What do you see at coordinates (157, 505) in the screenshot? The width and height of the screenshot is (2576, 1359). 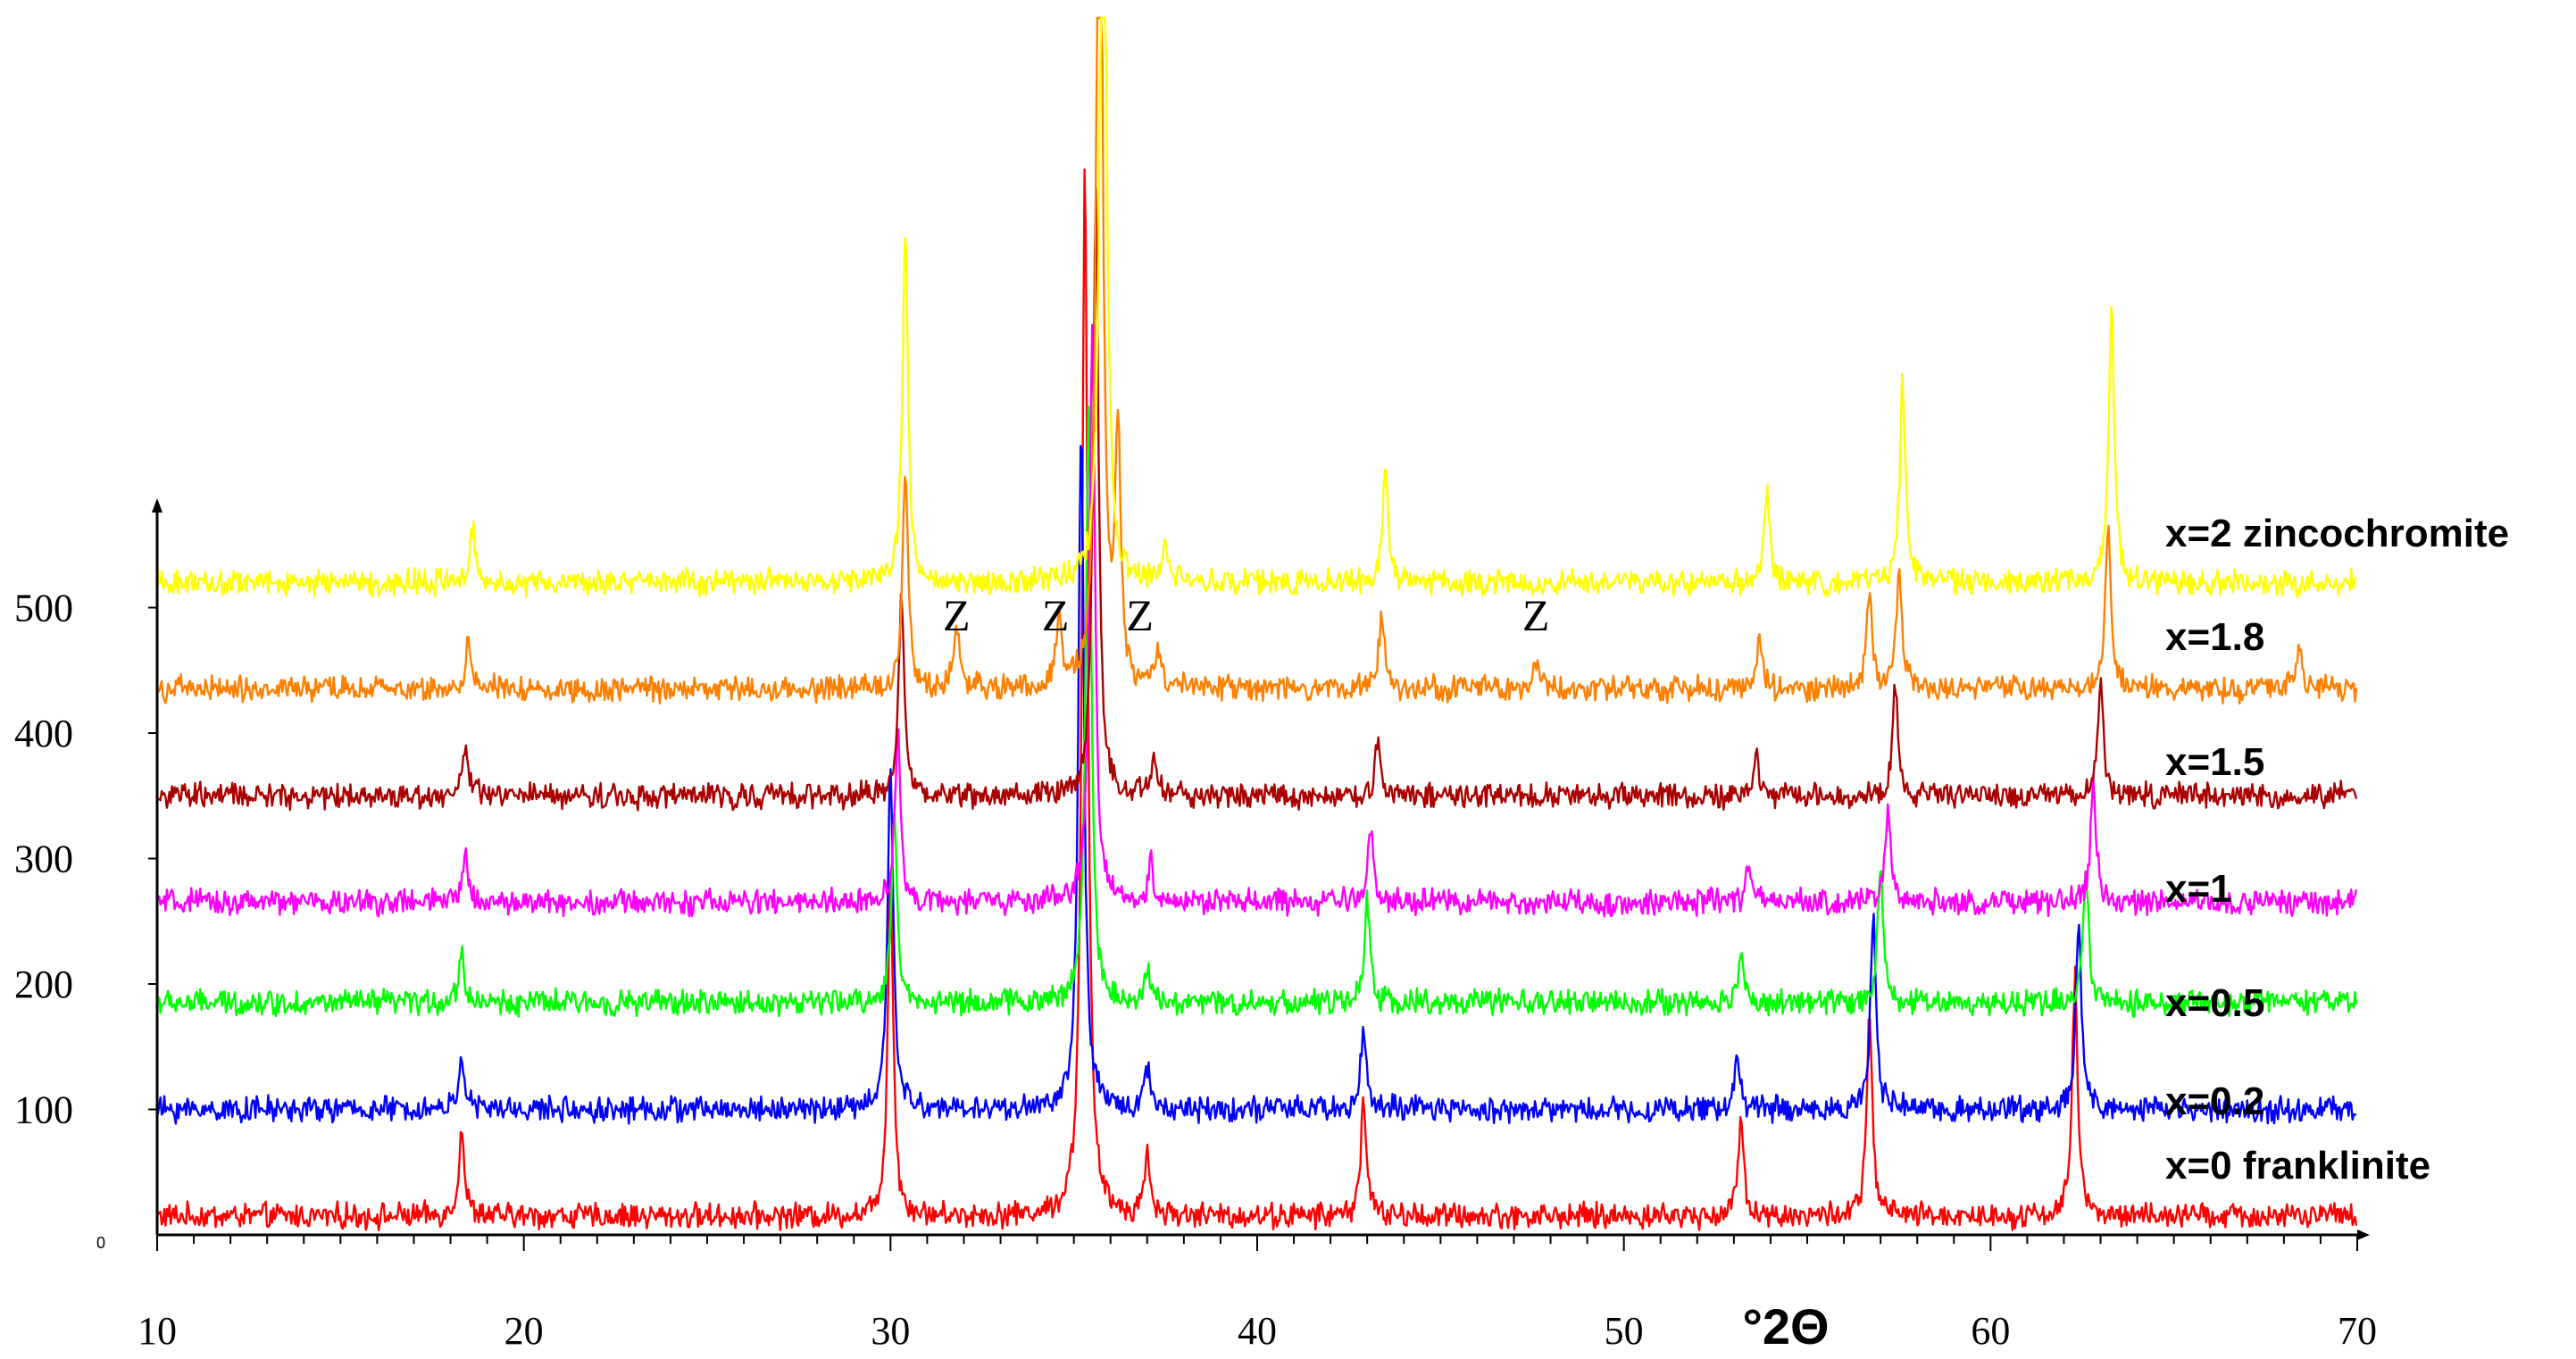 I see `y-axis-arrow` at bounding box center [157, 505].